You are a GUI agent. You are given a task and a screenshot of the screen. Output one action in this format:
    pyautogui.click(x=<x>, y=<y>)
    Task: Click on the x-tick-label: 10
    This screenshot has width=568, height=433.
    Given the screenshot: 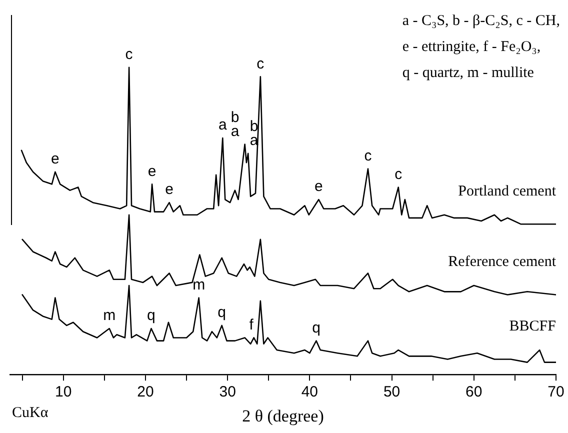 What is the action you would take?
    pyautogui.click(x=63, y=392)
    